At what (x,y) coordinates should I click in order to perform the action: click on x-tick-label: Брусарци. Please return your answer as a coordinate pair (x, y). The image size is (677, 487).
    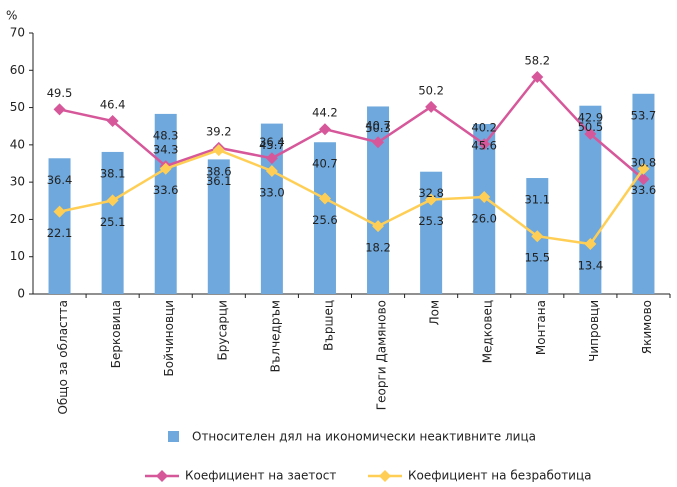
    Looking at the image, I should click on (222, 330).